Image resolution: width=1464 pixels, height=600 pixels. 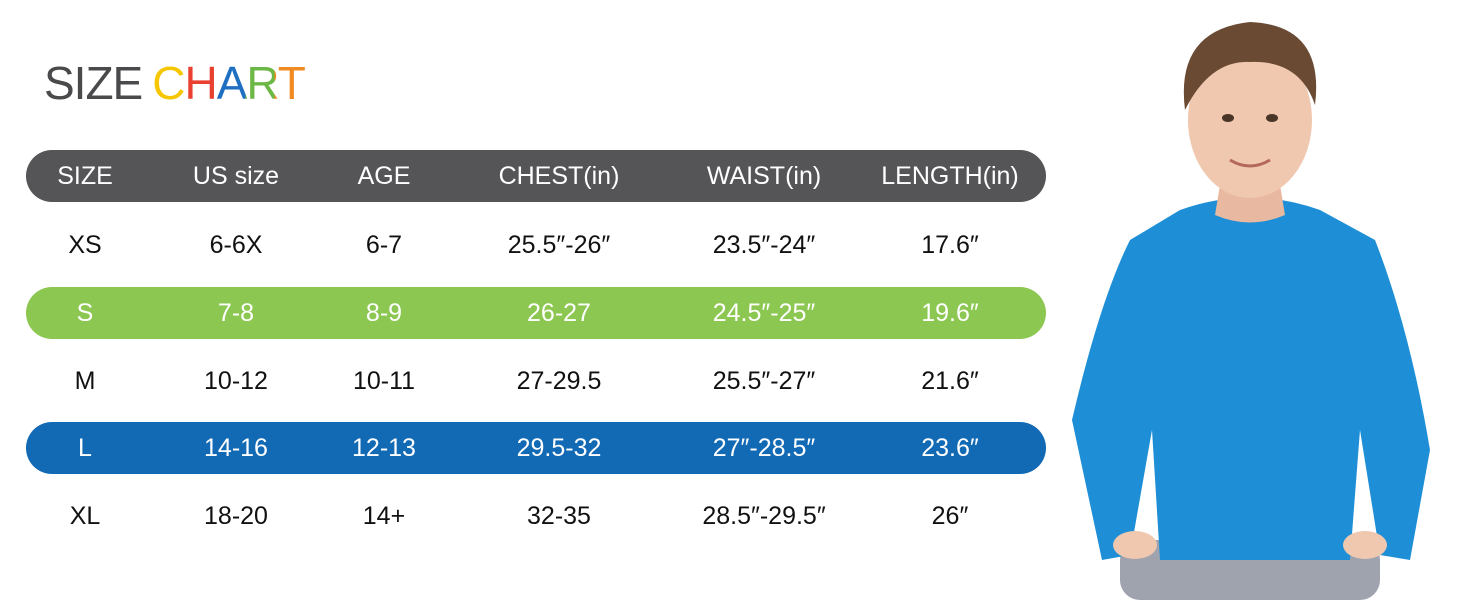 What do you see at coordinates (950, 381) in the screenshot?
I see `cell: 21.6″` at bounding box center [950, 381].